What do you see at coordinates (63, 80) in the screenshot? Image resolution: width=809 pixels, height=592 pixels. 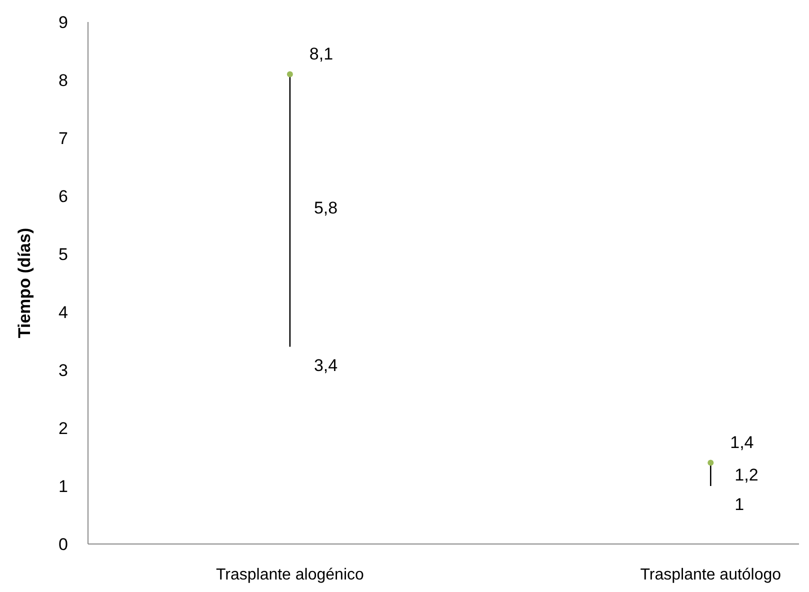 I see `y-tick-label: 8` at bounding box center [63, 80].